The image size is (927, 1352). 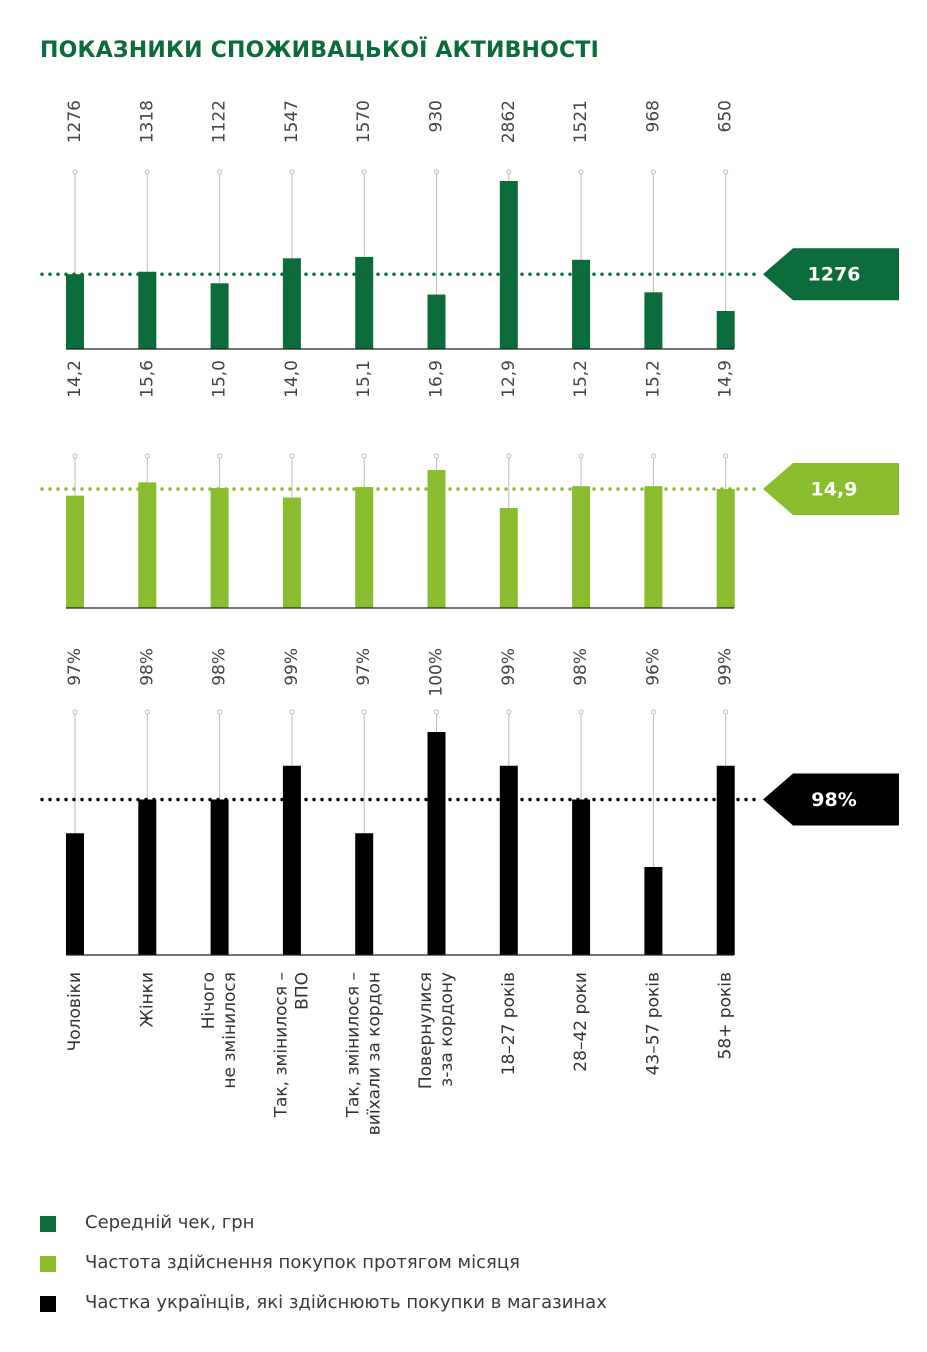 I want to click on value-label: 1570, so click(x=364, y=121).